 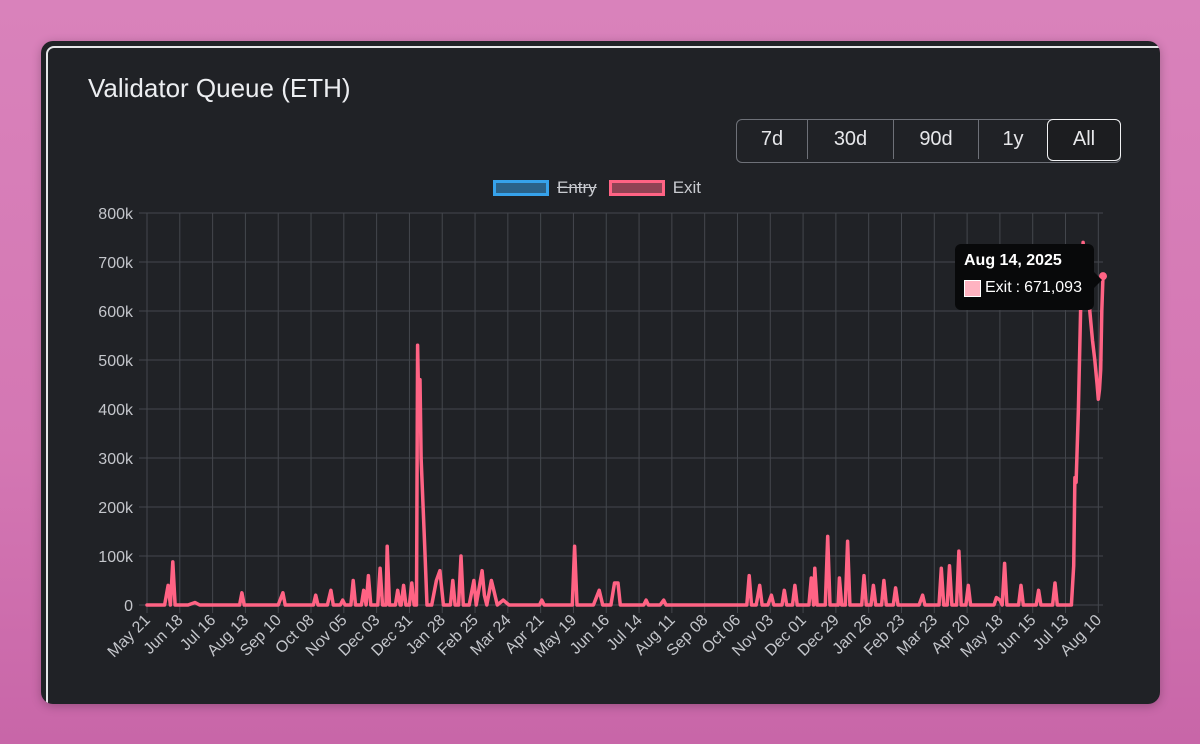 What do you see at coordinates (1018, 287) in the screenshot?
I see `tooltip-colon: :` at bounding box center [1018, 287].